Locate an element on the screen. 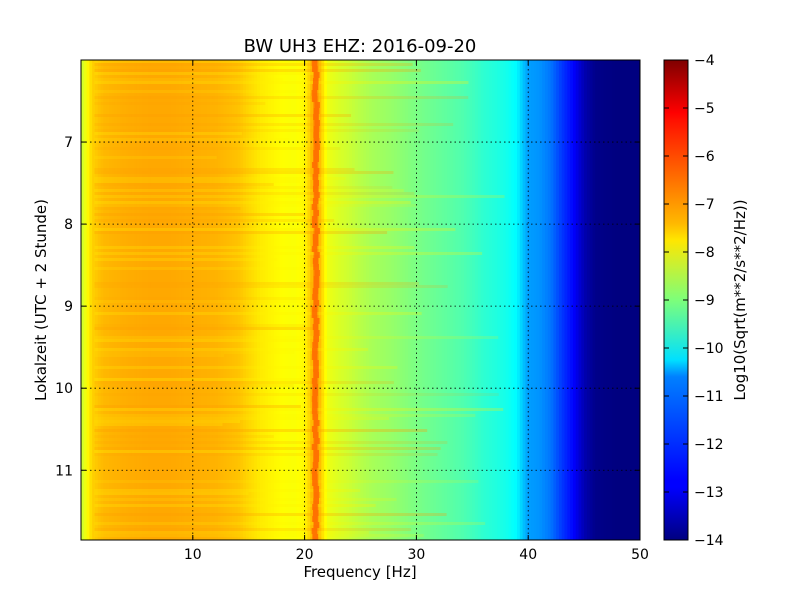 This screenshot has height=600, width=800. y-tick-label: 9 is located at coordinates (68, 307).